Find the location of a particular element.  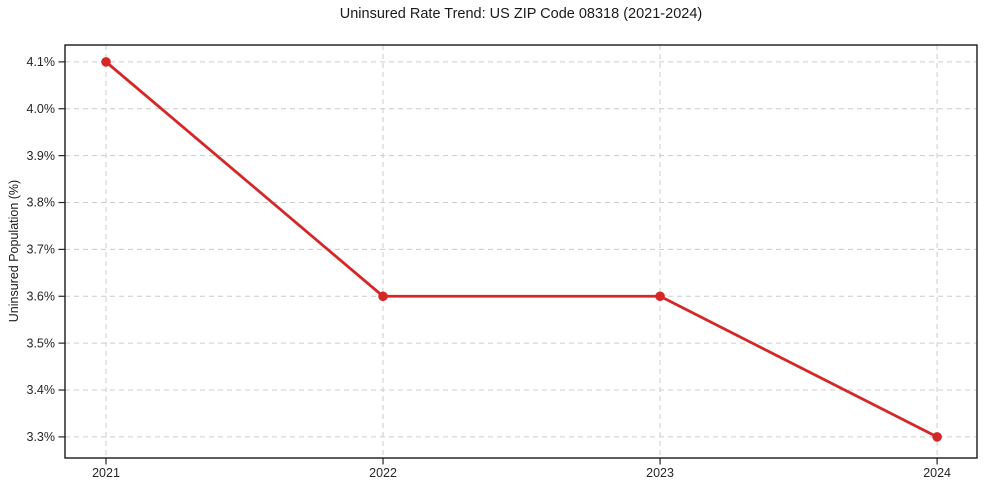

y-tick-label: 3.5% is located at coordinates (41, 343).